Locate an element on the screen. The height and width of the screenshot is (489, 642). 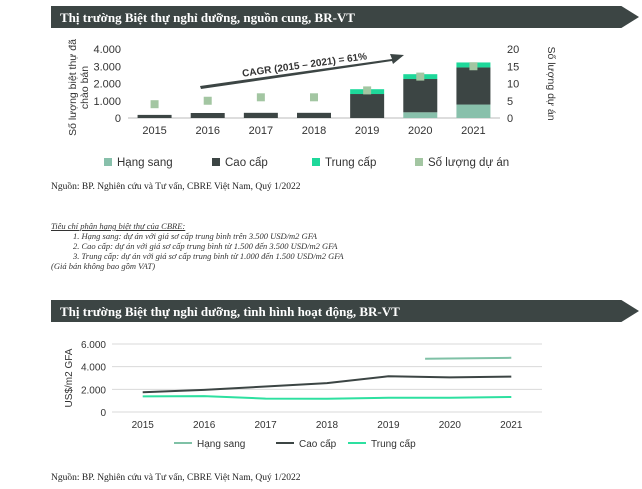
y-tick-label: 6.000 is located at coordinates (93, 345).